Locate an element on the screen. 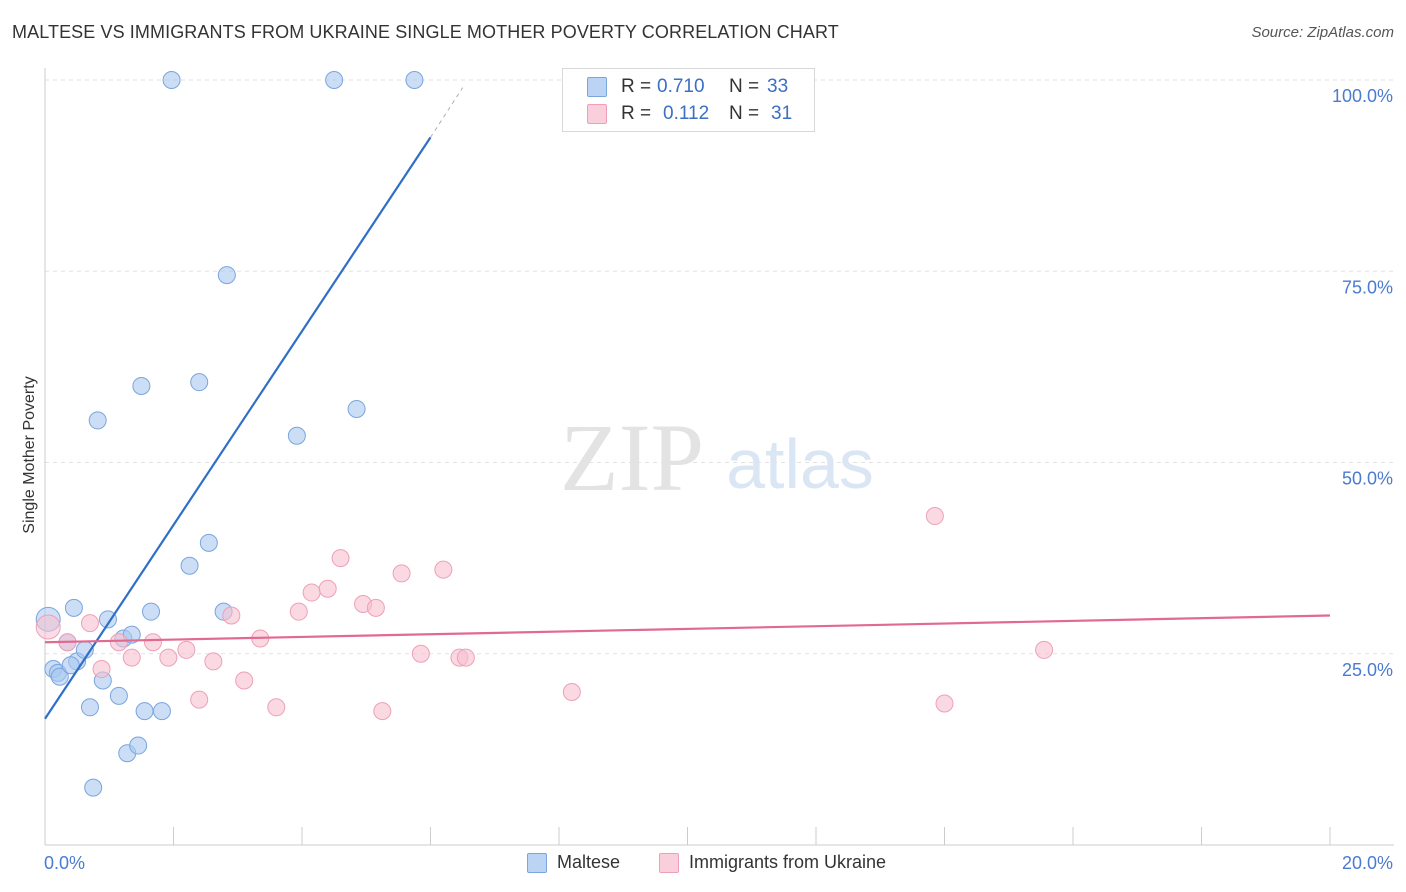 This screenshot has height=892, width=1406. trend-line-extension is located at coordinates (447, 112).